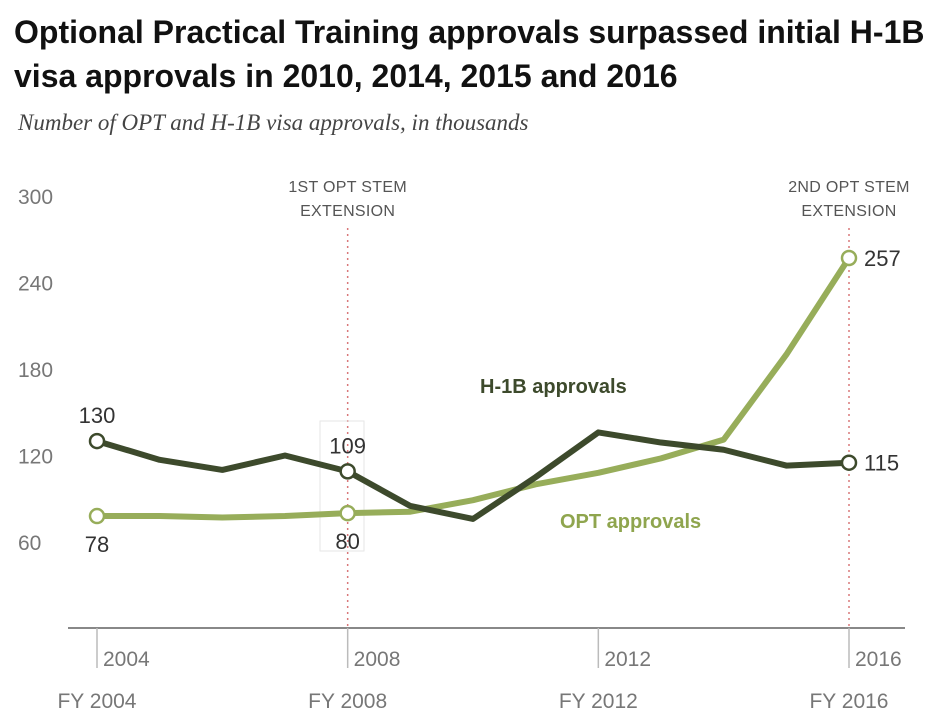  What do you see at coordinates (347, 445) in the screenshot?
I see `data-label: 109` at bounding box center [347, 445].